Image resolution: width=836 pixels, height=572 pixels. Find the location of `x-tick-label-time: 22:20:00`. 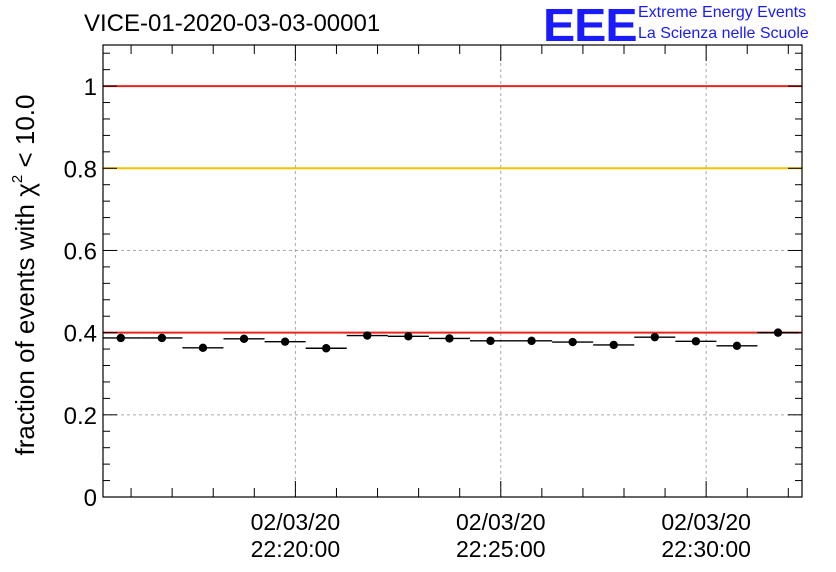

x-tick-label-time: 22:20:00 is located at coordinates (296, 549).